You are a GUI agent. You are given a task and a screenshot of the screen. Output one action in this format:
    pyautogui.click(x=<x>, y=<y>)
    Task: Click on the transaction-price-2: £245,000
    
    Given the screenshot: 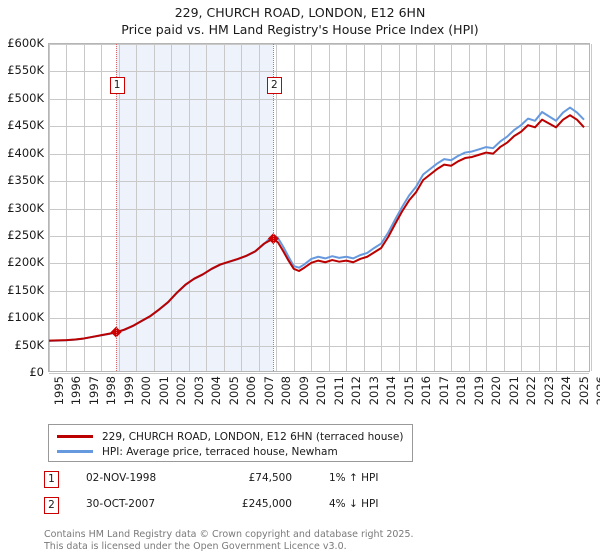 What is the action you would take?
    pyautogui.click(x=266, y=504)
    